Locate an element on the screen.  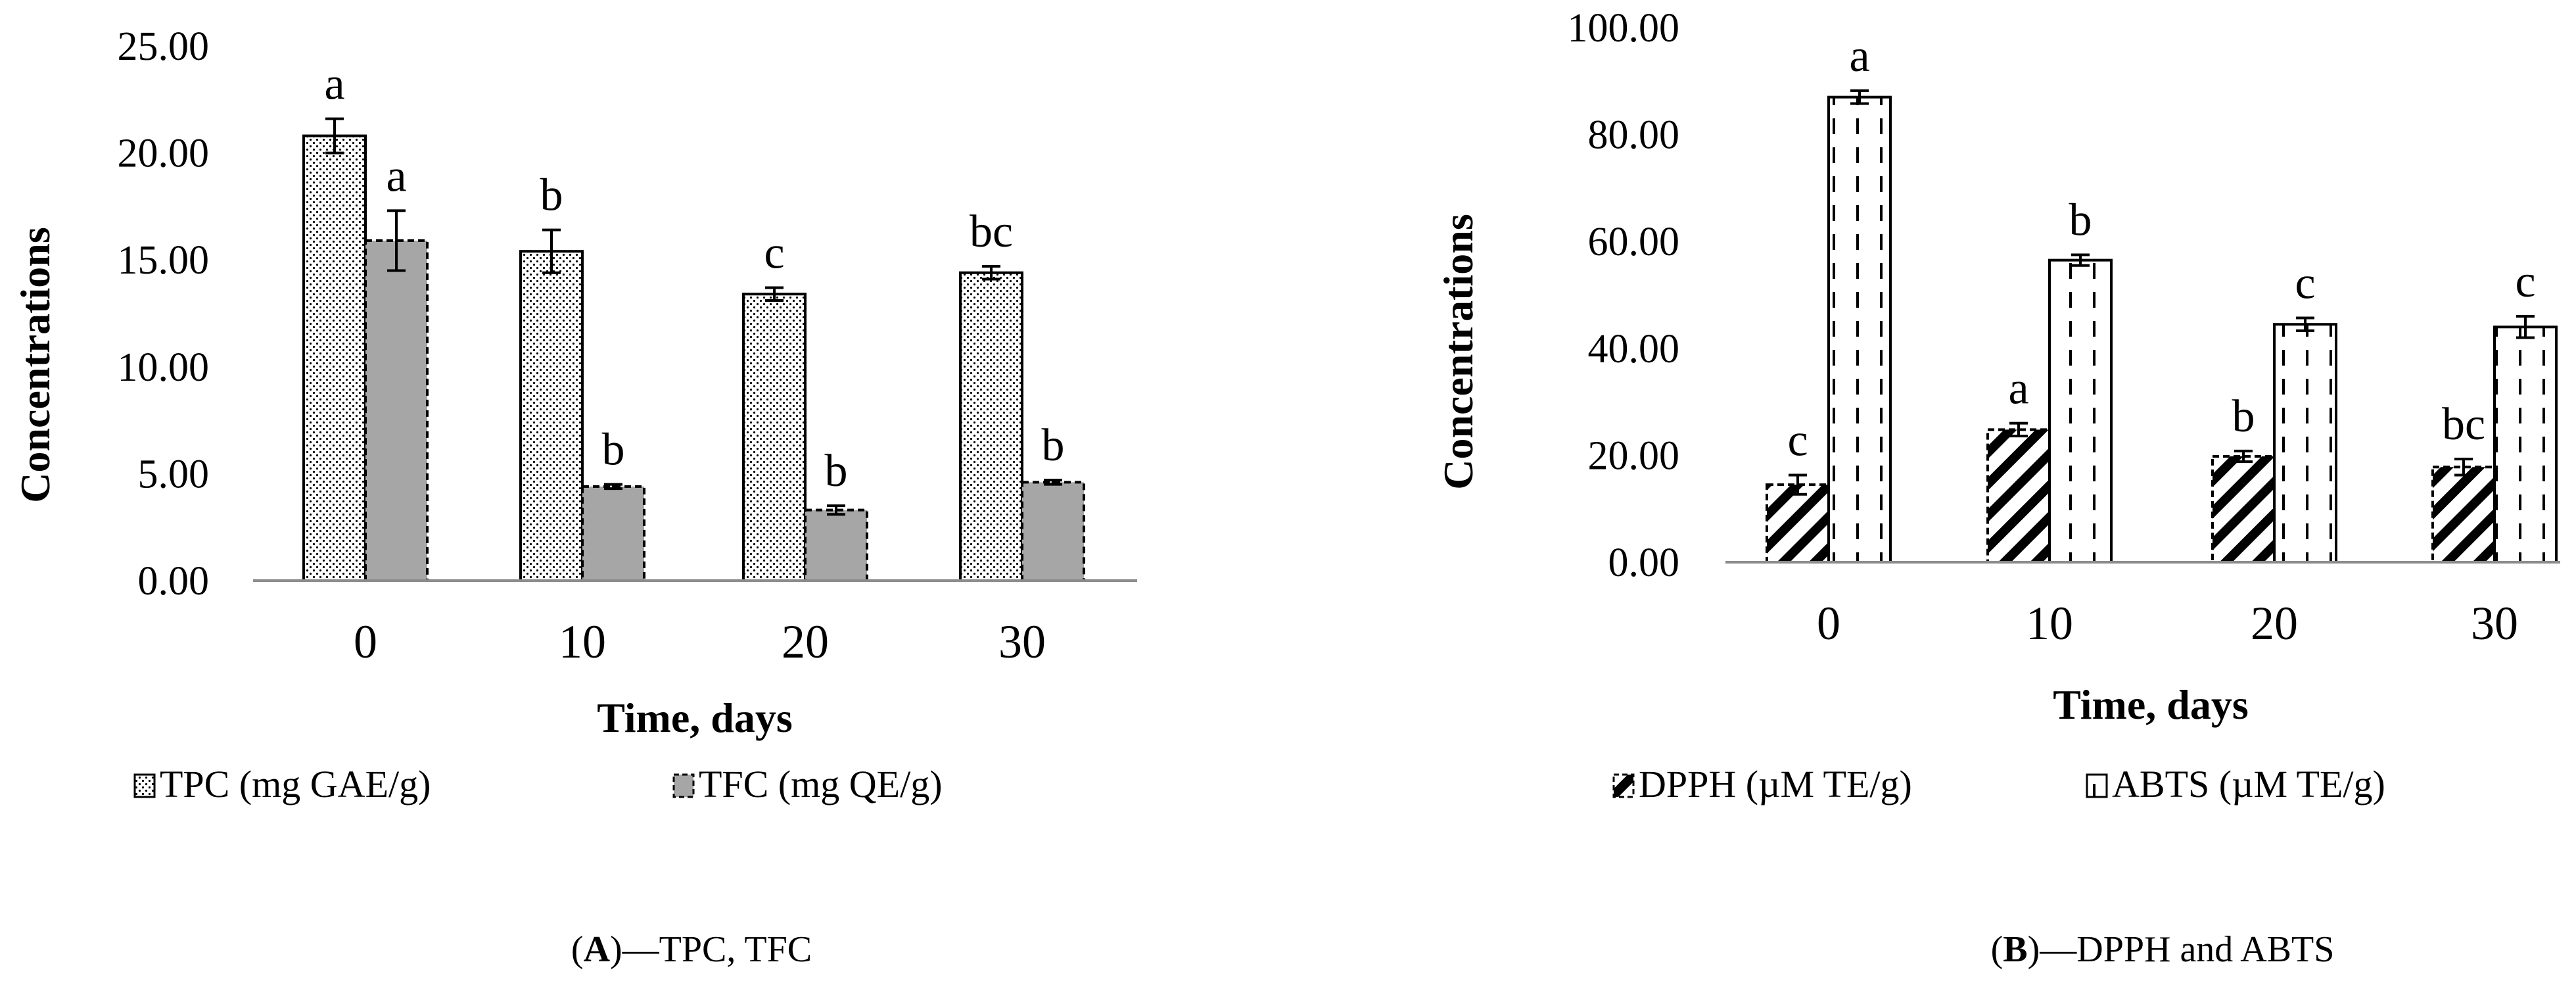
y-tick-label: 10.00 is located at coordinates (164, 367).